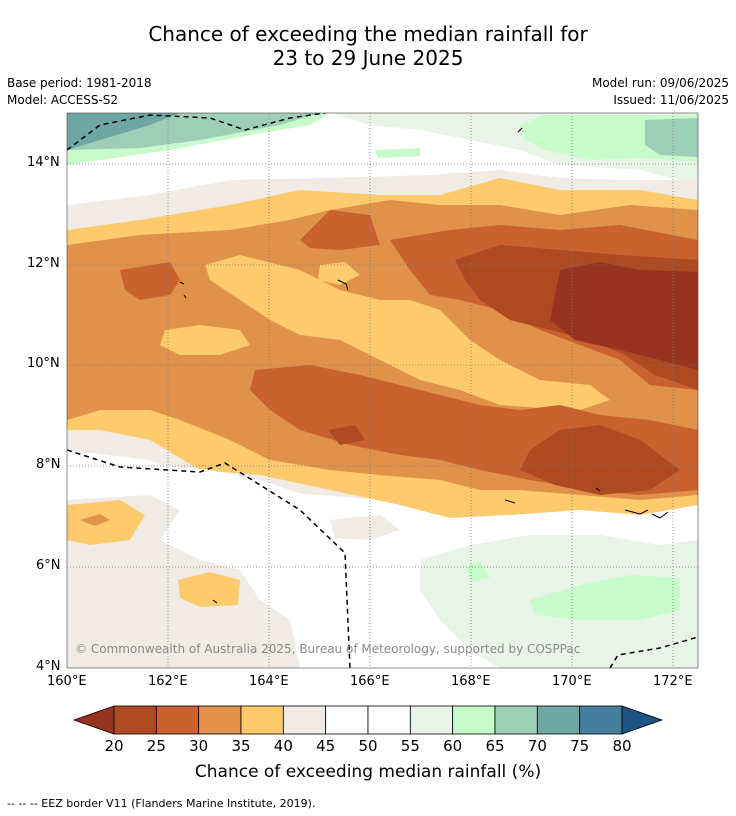 This screenshot has height=816, width=736. Describe the element at coordinates (209, 589) in the screenshot. I see `contour-35-40-sw-b` at that location.